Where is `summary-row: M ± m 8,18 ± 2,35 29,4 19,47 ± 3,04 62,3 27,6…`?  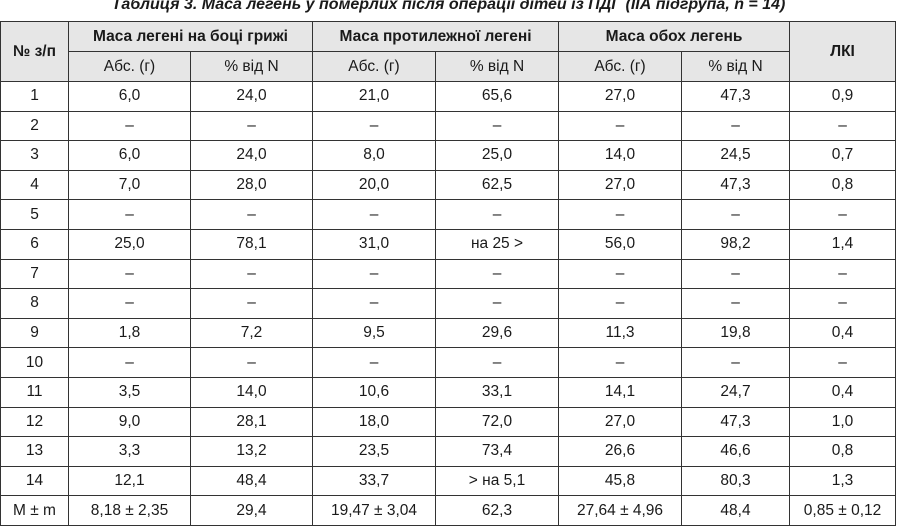 summary-row: M ± m 8,18 ± 2,35 29,4 19,47 ± 3,04 62,3 27,6… is located at coordinates (448, 510).